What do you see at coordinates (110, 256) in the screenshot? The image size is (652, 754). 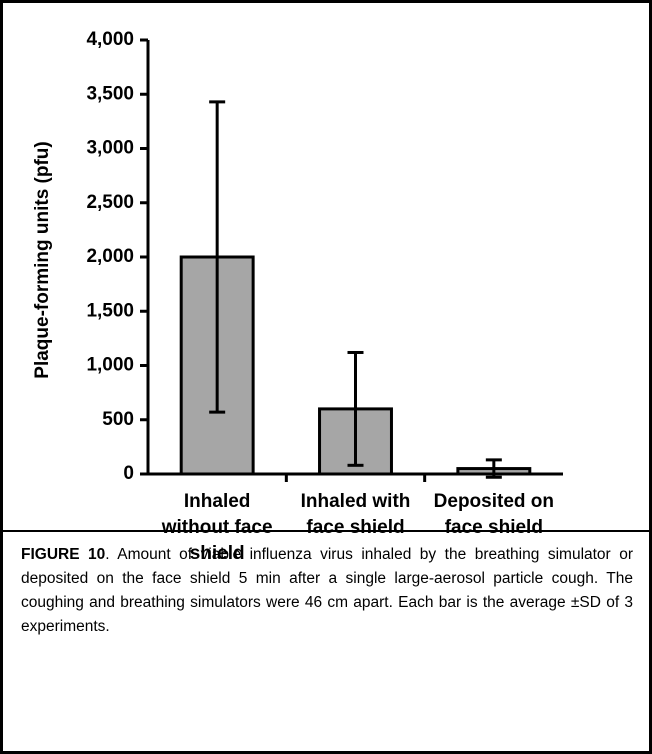 I see `y-tick-label: 2,000` at bounding box center [110, 256].